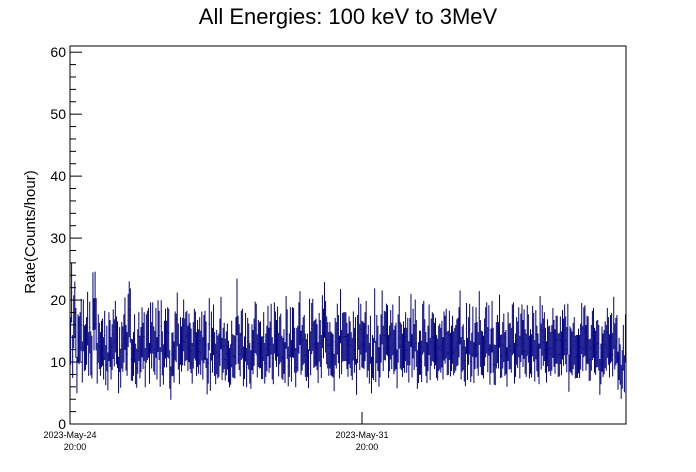 The width and height of the screenshot is (696, 472). I want to click on y-tick-label: 50, so click(58, 114).